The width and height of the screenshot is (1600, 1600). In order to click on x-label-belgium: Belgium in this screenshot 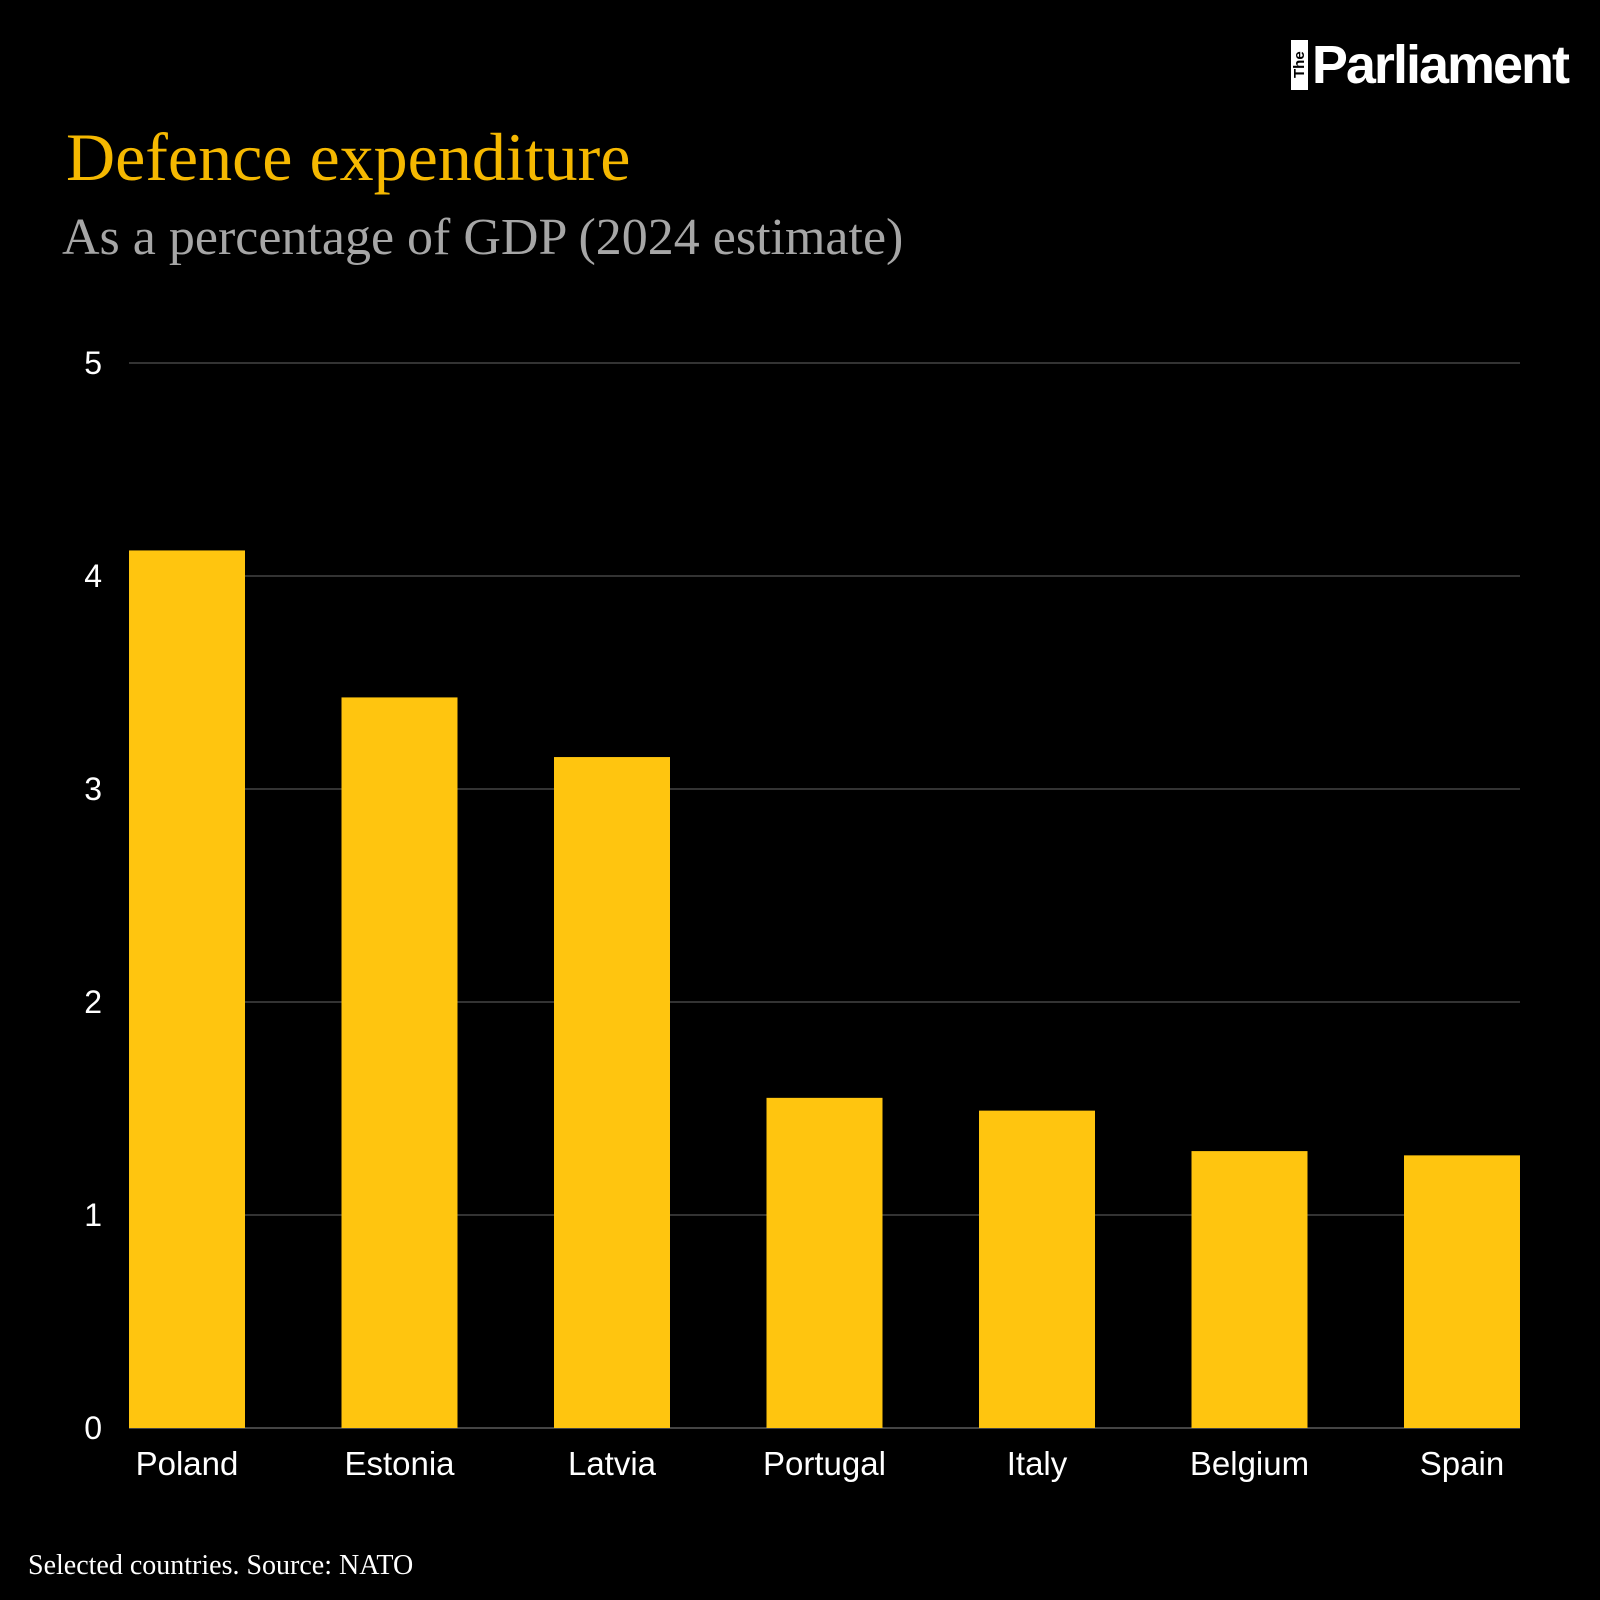, I will do `click(1249, 1463)`.